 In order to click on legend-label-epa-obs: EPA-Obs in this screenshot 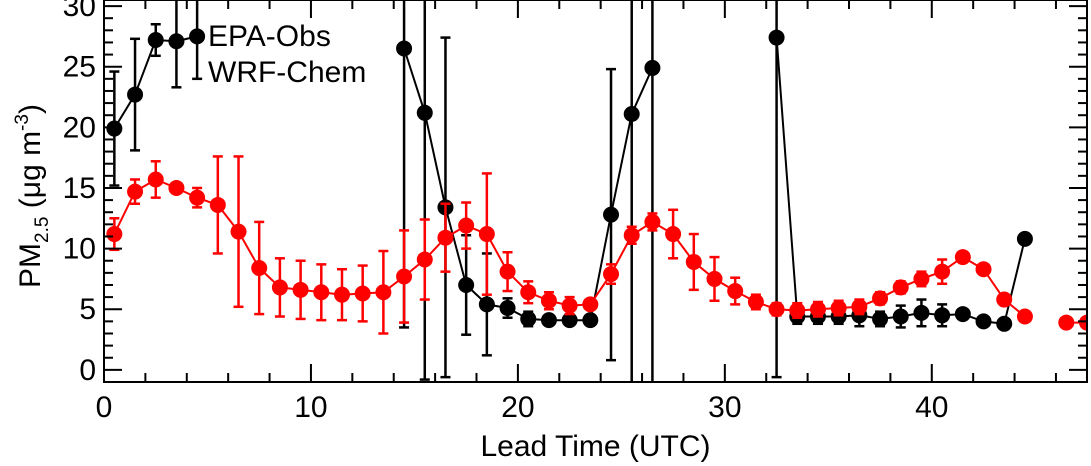, I will do `click(269, 36)`.